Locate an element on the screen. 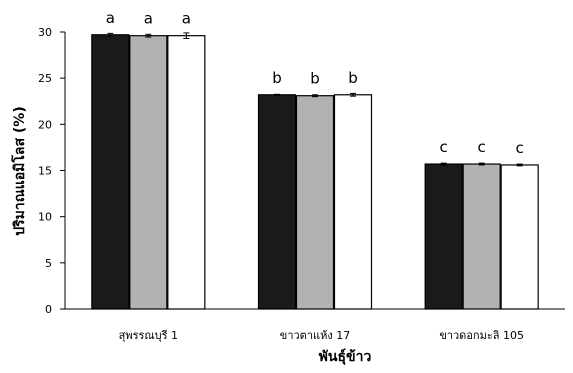 The width and height of the screenshot is (573, 373). x-category-label: ขาวตาแห้ง 17 is located at coordinates (315, 335).